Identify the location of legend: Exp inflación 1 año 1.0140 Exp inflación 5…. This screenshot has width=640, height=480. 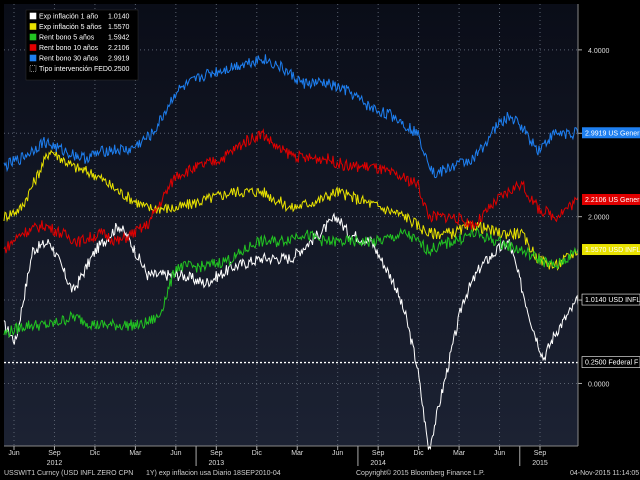
(82, 45).